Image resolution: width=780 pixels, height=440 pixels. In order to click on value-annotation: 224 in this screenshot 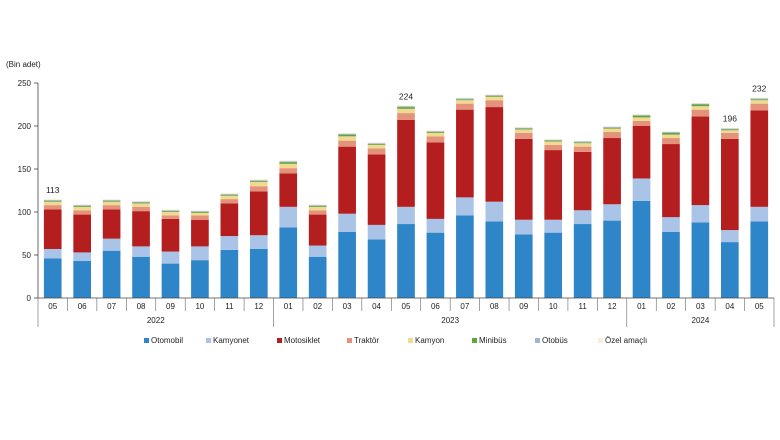, I will do `click(406, 96)`.